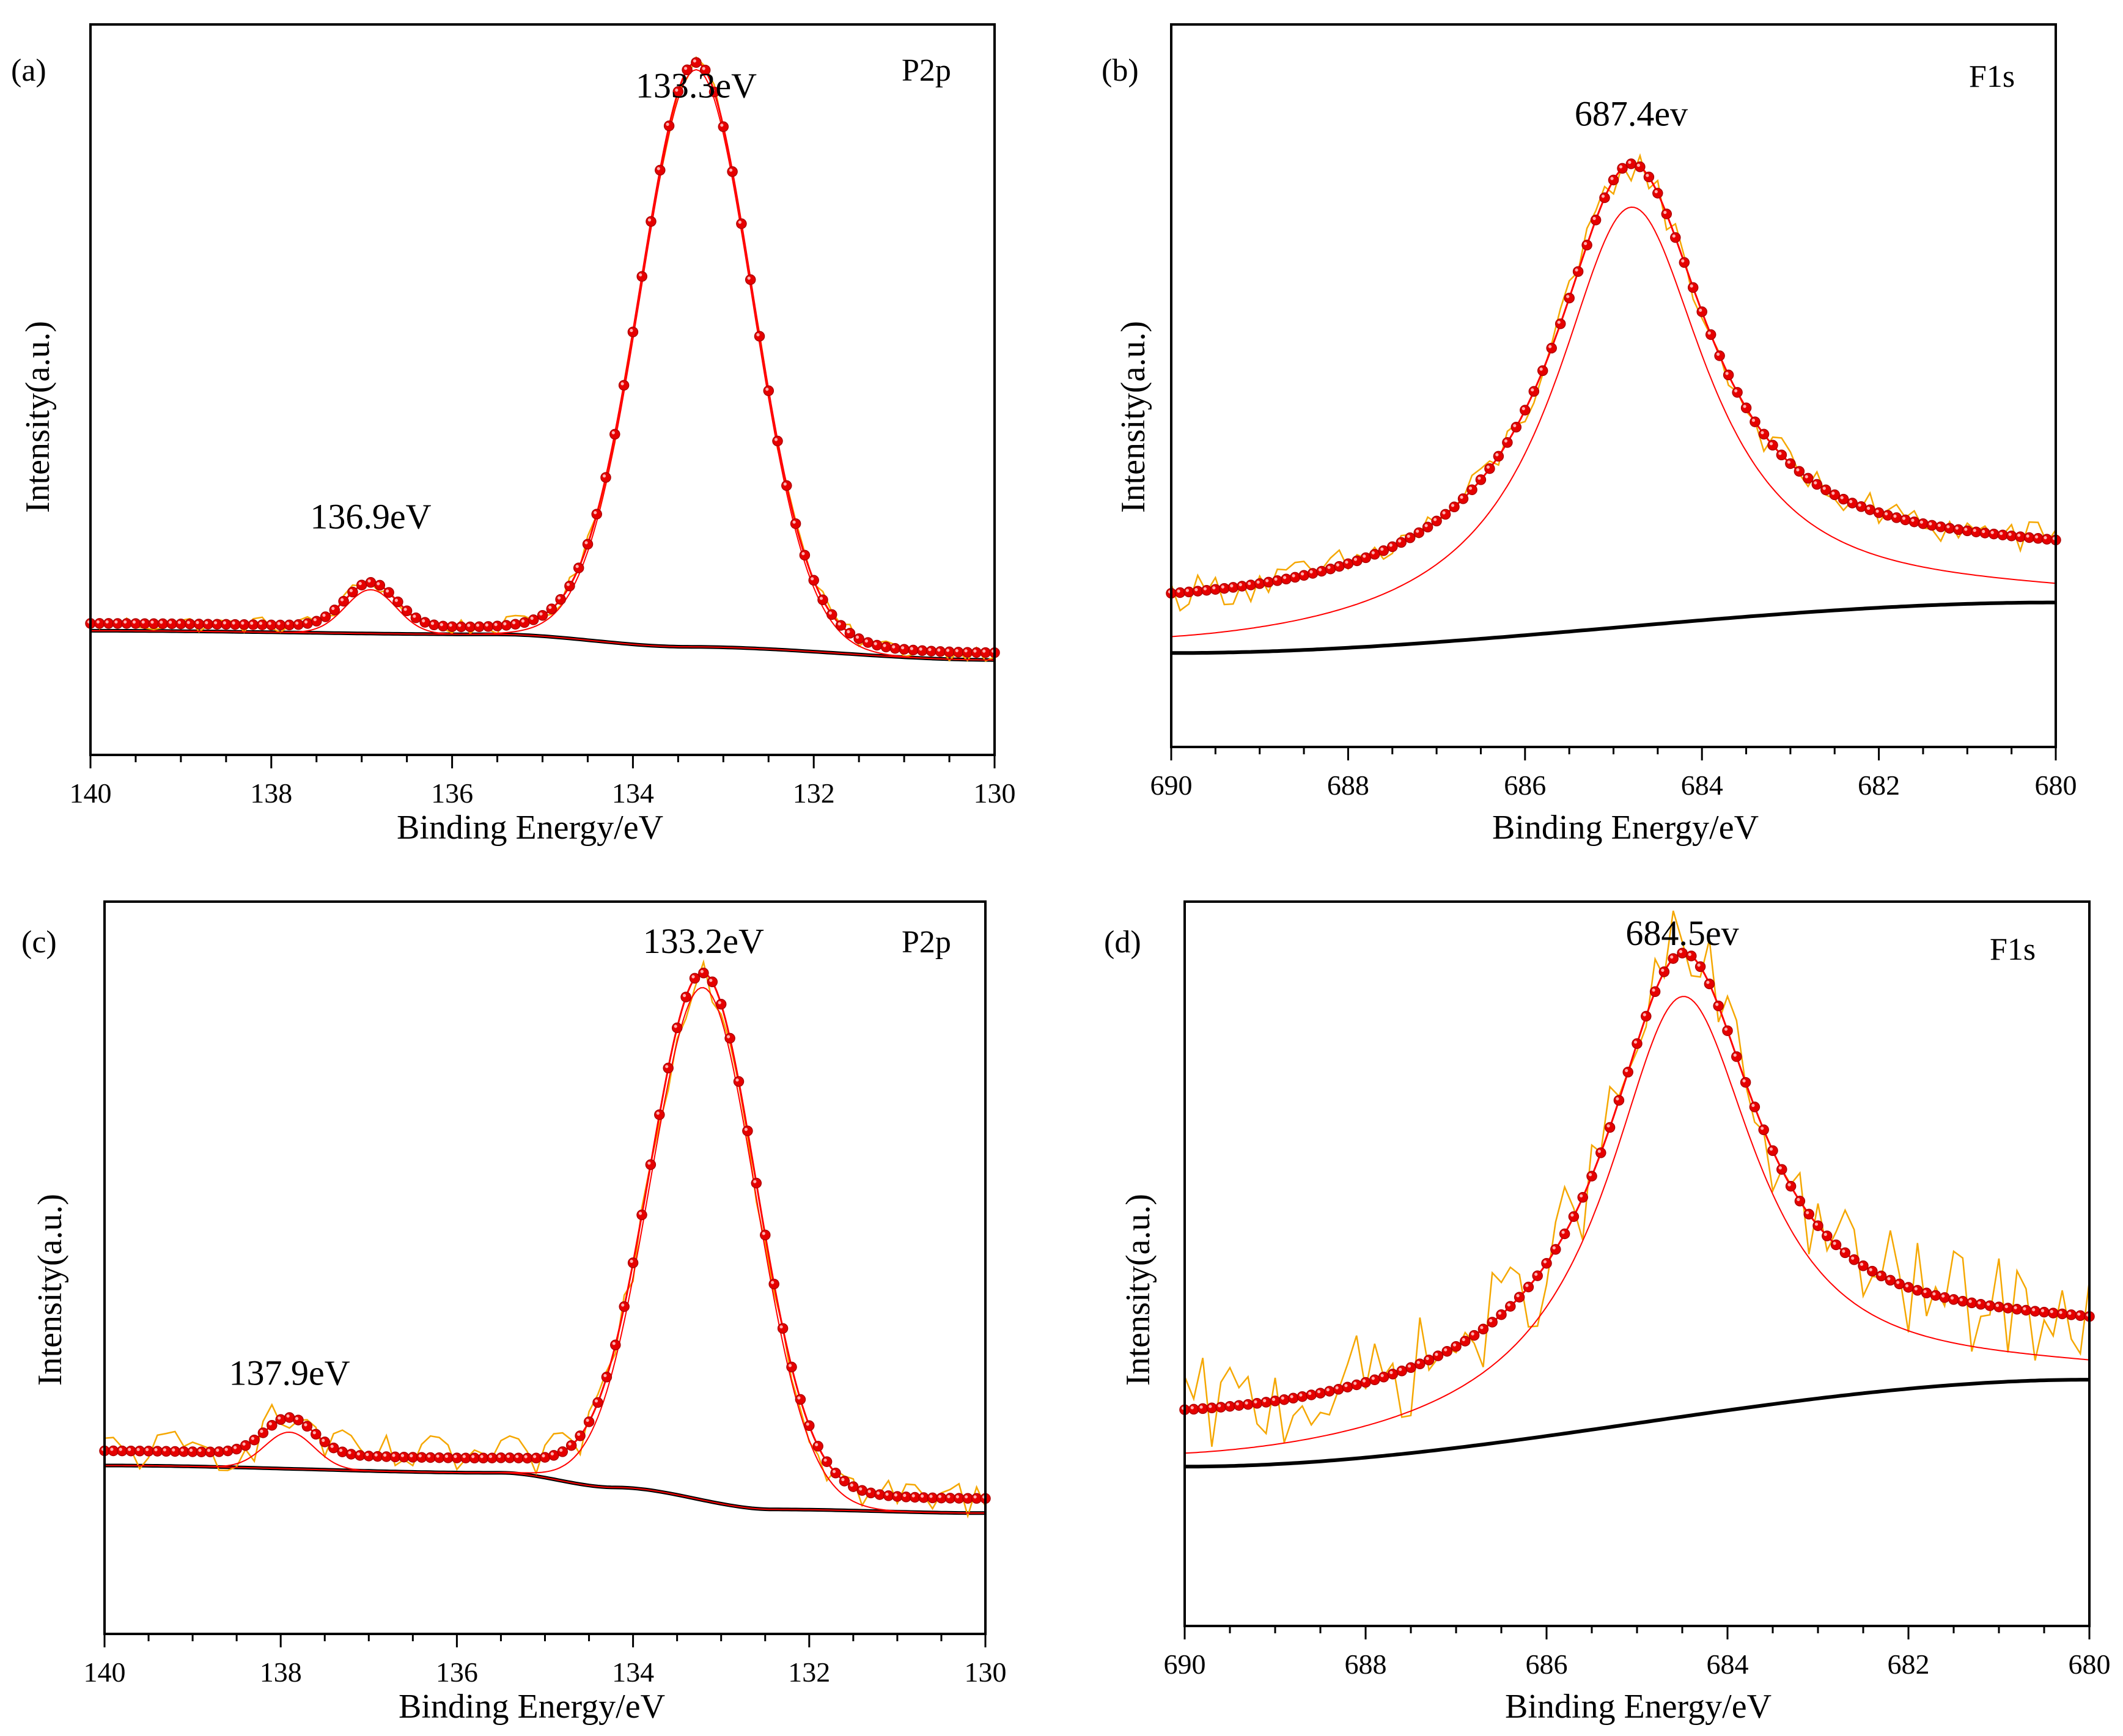 The width and height of the screenshot is (2123, 1736). What do you see at coordinates (1625, 828) in the screenshot?
I see `panel-b-x-axis-title: Binding Energy/eV` at bounding box center [1625, 828].